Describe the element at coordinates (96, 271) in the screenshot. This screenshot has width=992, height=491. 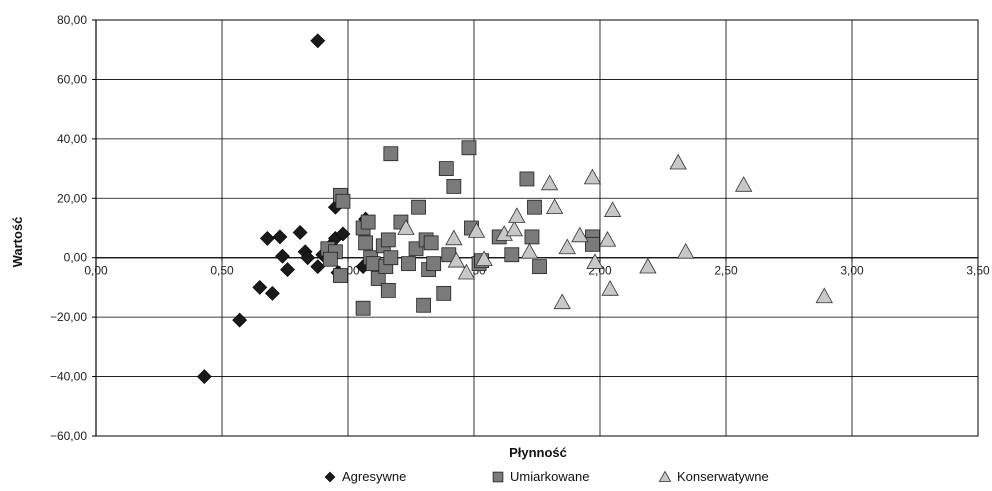
I see `x-tick-label: 0,00` at that location.